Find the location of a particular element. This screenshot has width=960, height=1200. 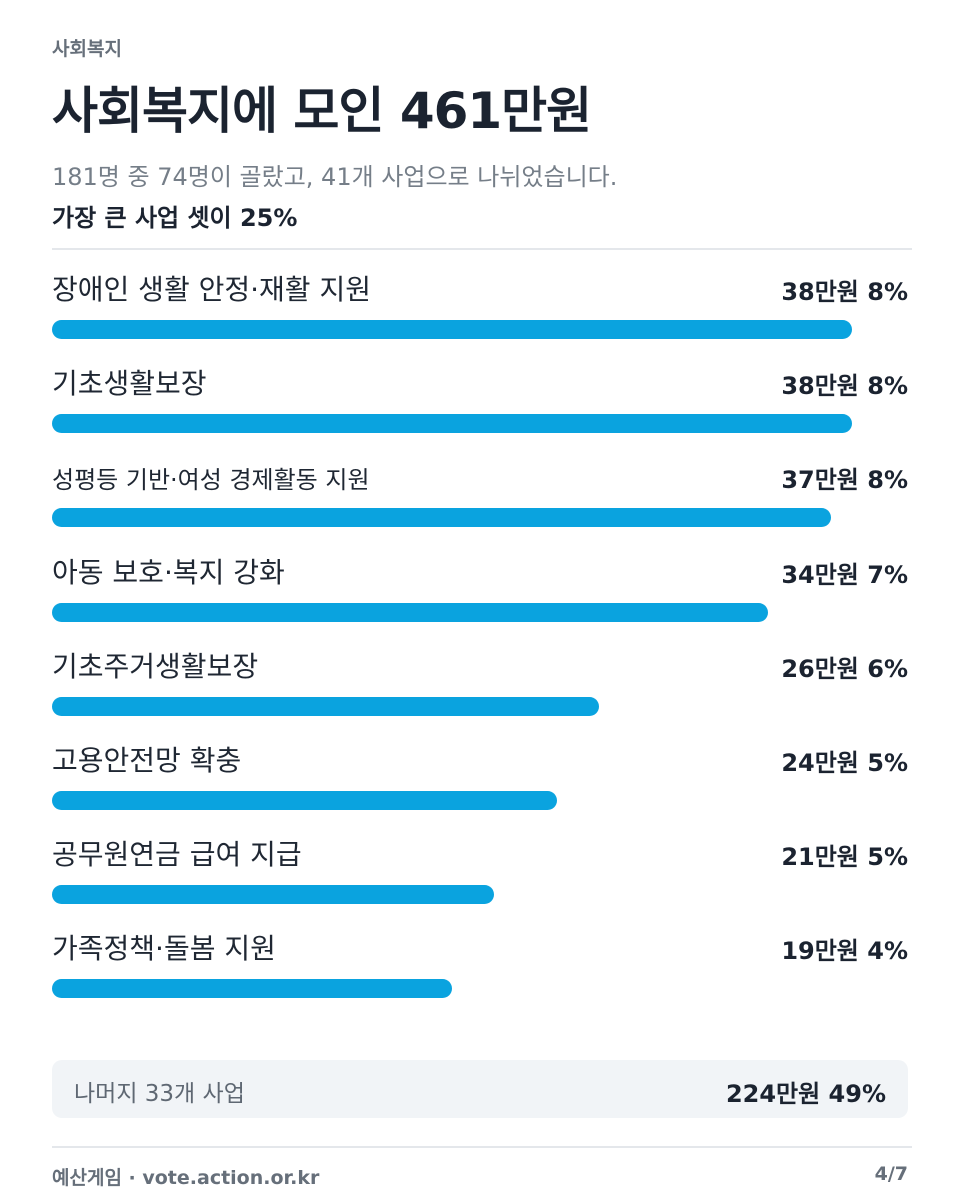

headline: 가장 큰 사업 셋이 25% is located at coordinates (175, 218).